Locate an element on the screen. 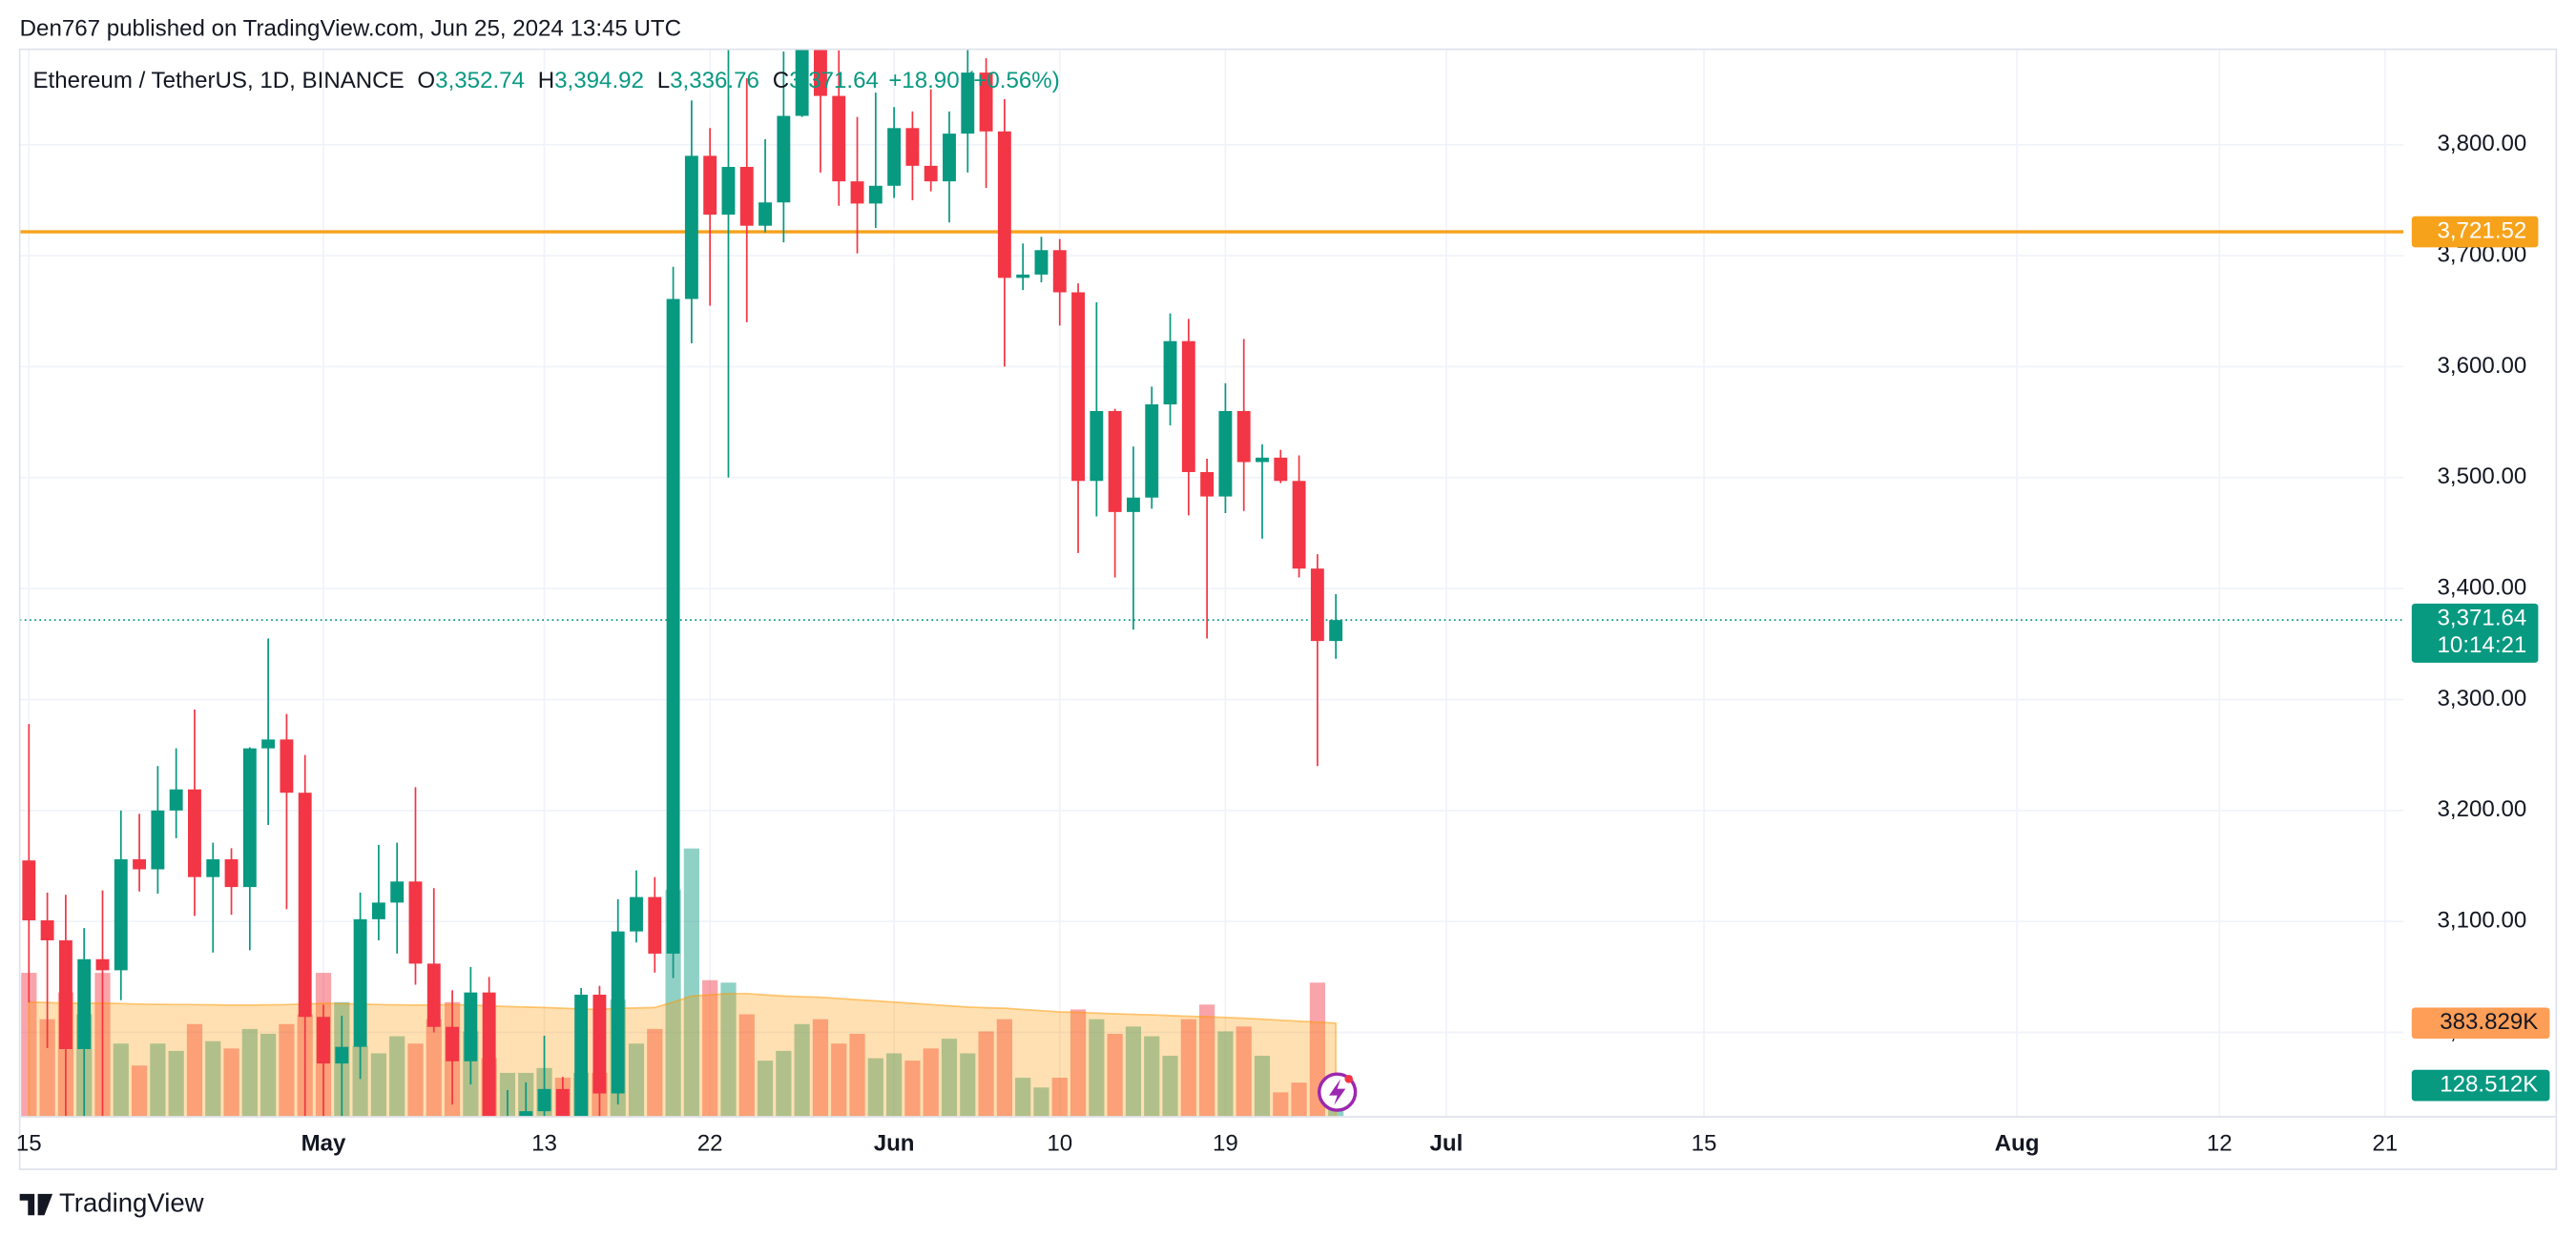  y-tick-label: 3,600.00 is located at coordinates (2482, 366).